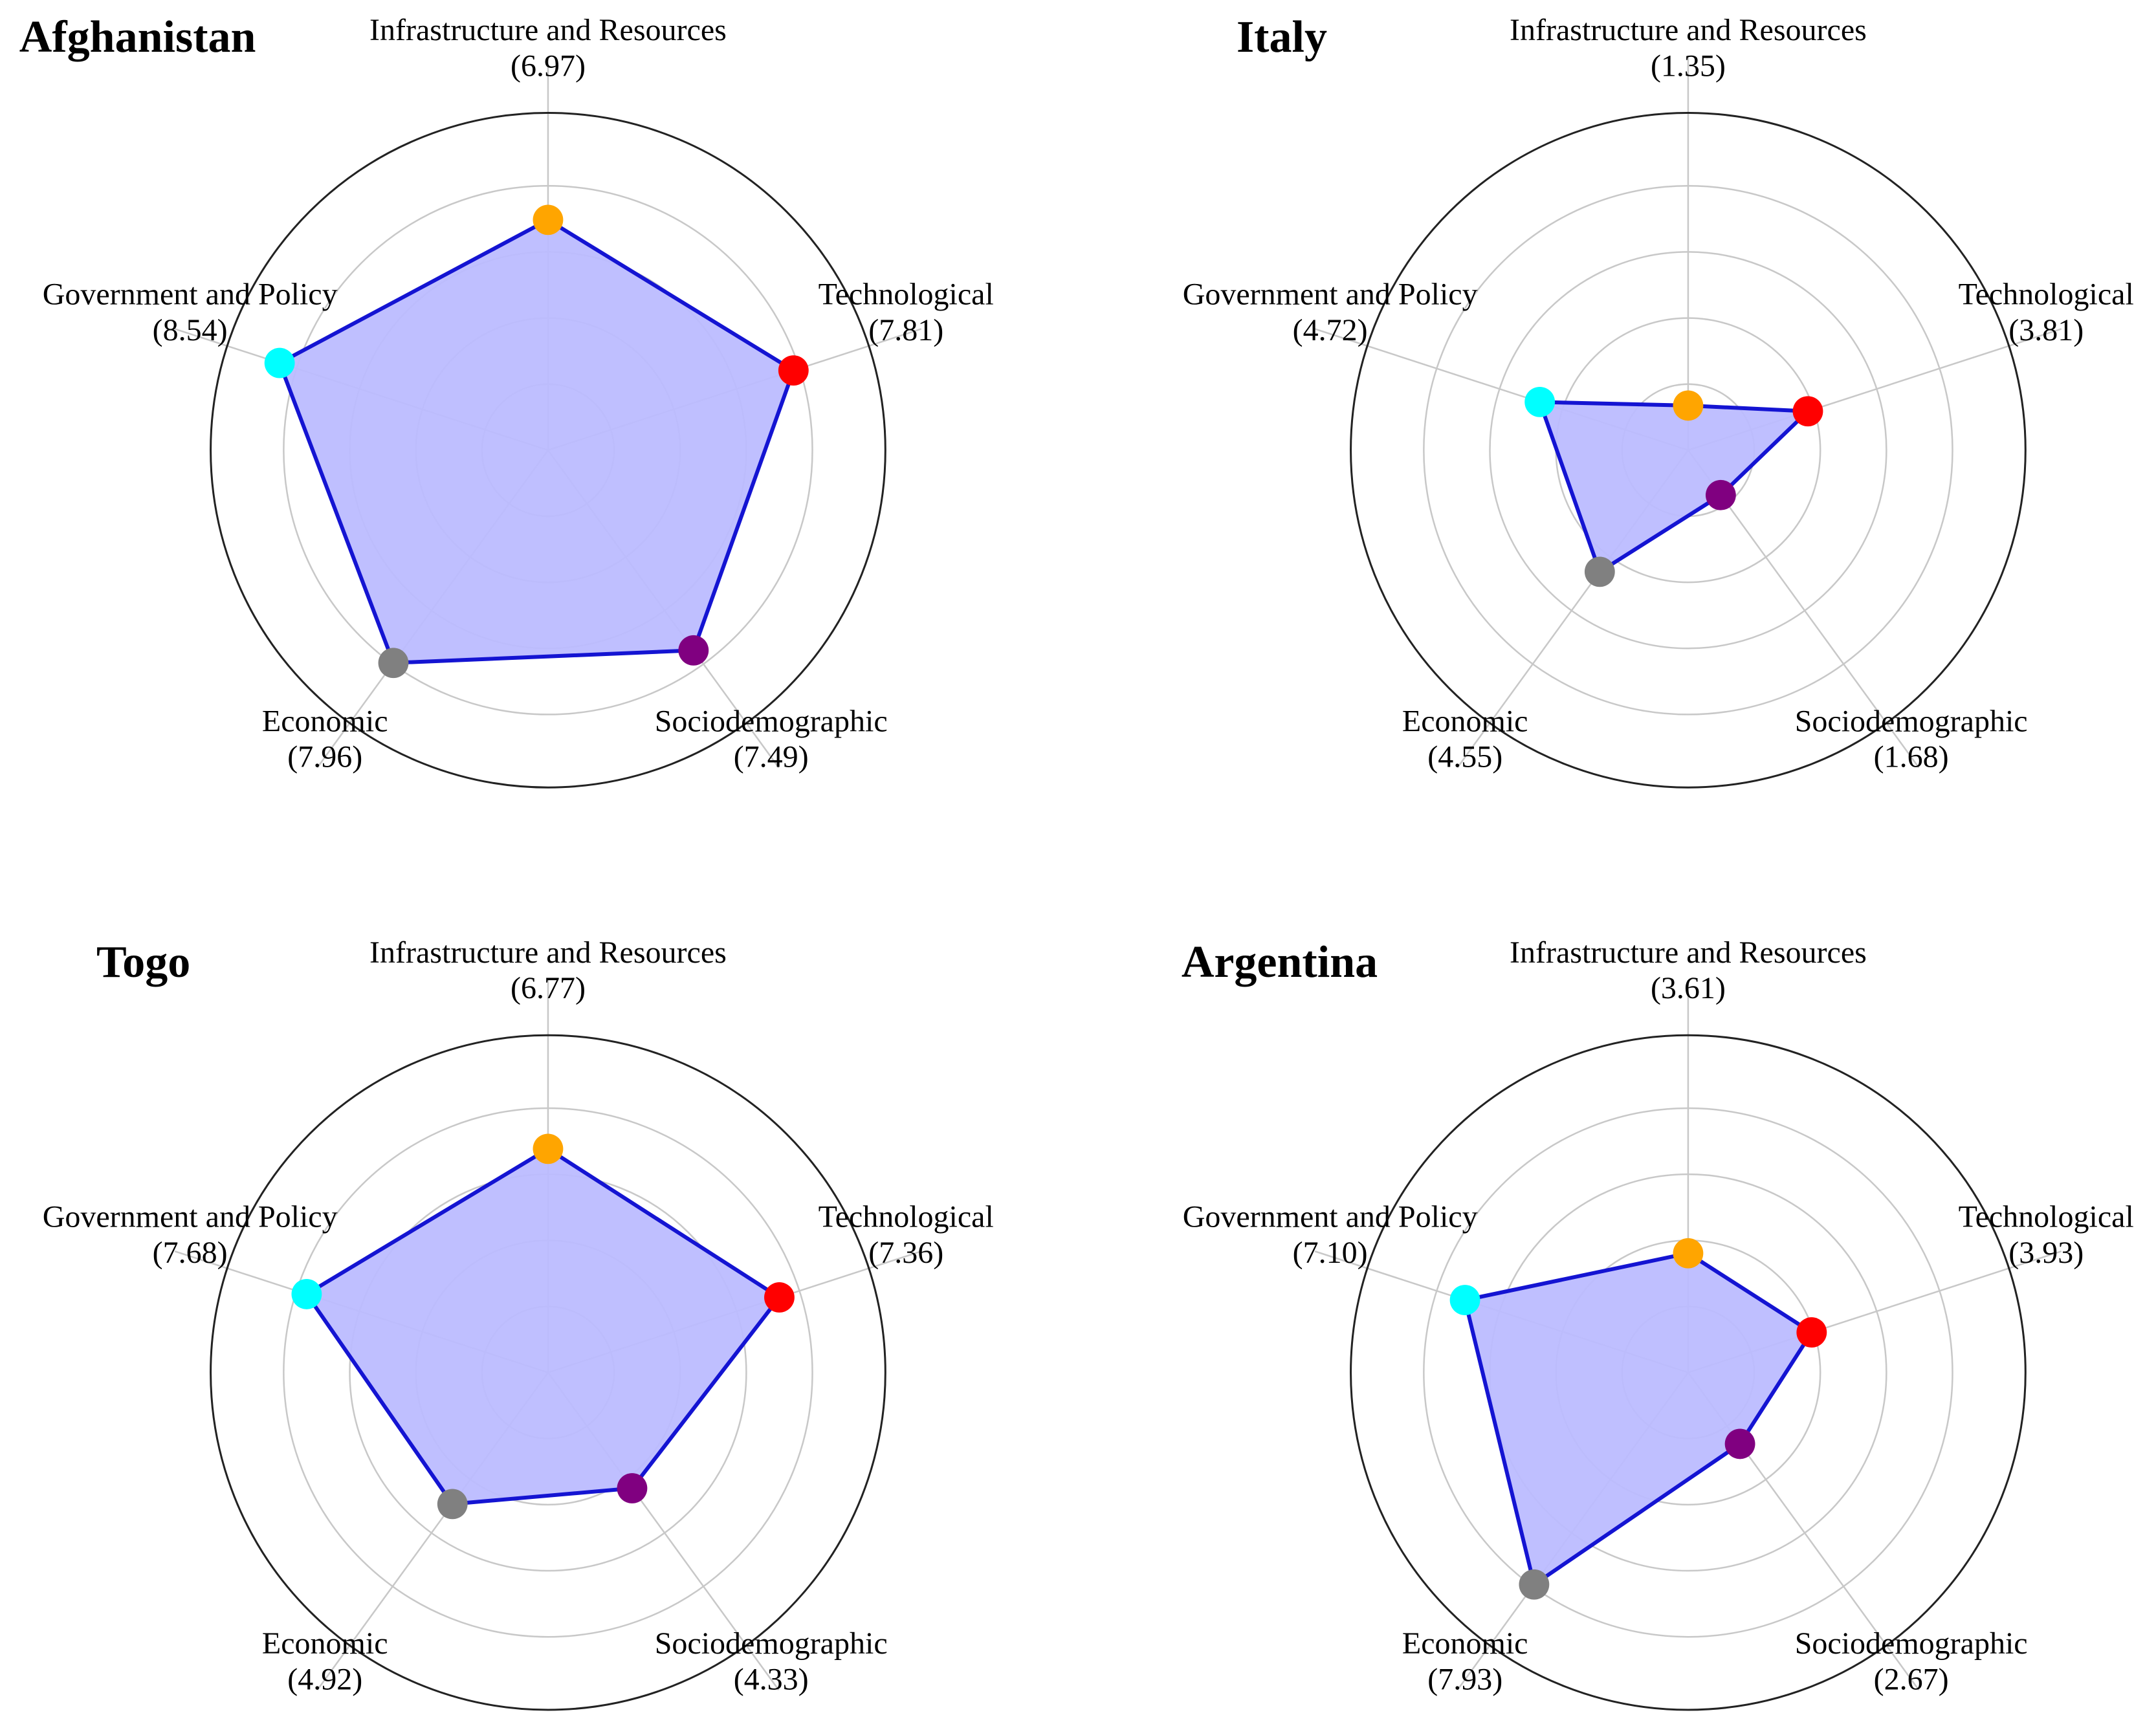  Describe the element at coordinates (1688, 66) in the screenshot. I see `value-label-infrastructure-and-resources: (1.35)` at that location.